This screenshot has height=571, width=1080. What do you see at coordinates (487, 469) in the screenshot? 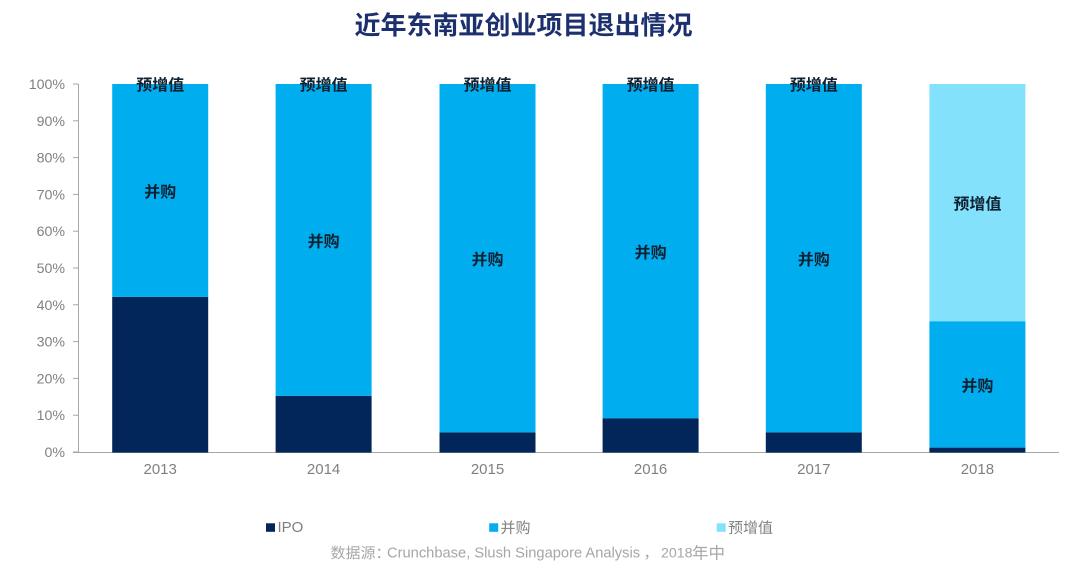
I see `svg-text: 2015` at bounding box center [487, 469].